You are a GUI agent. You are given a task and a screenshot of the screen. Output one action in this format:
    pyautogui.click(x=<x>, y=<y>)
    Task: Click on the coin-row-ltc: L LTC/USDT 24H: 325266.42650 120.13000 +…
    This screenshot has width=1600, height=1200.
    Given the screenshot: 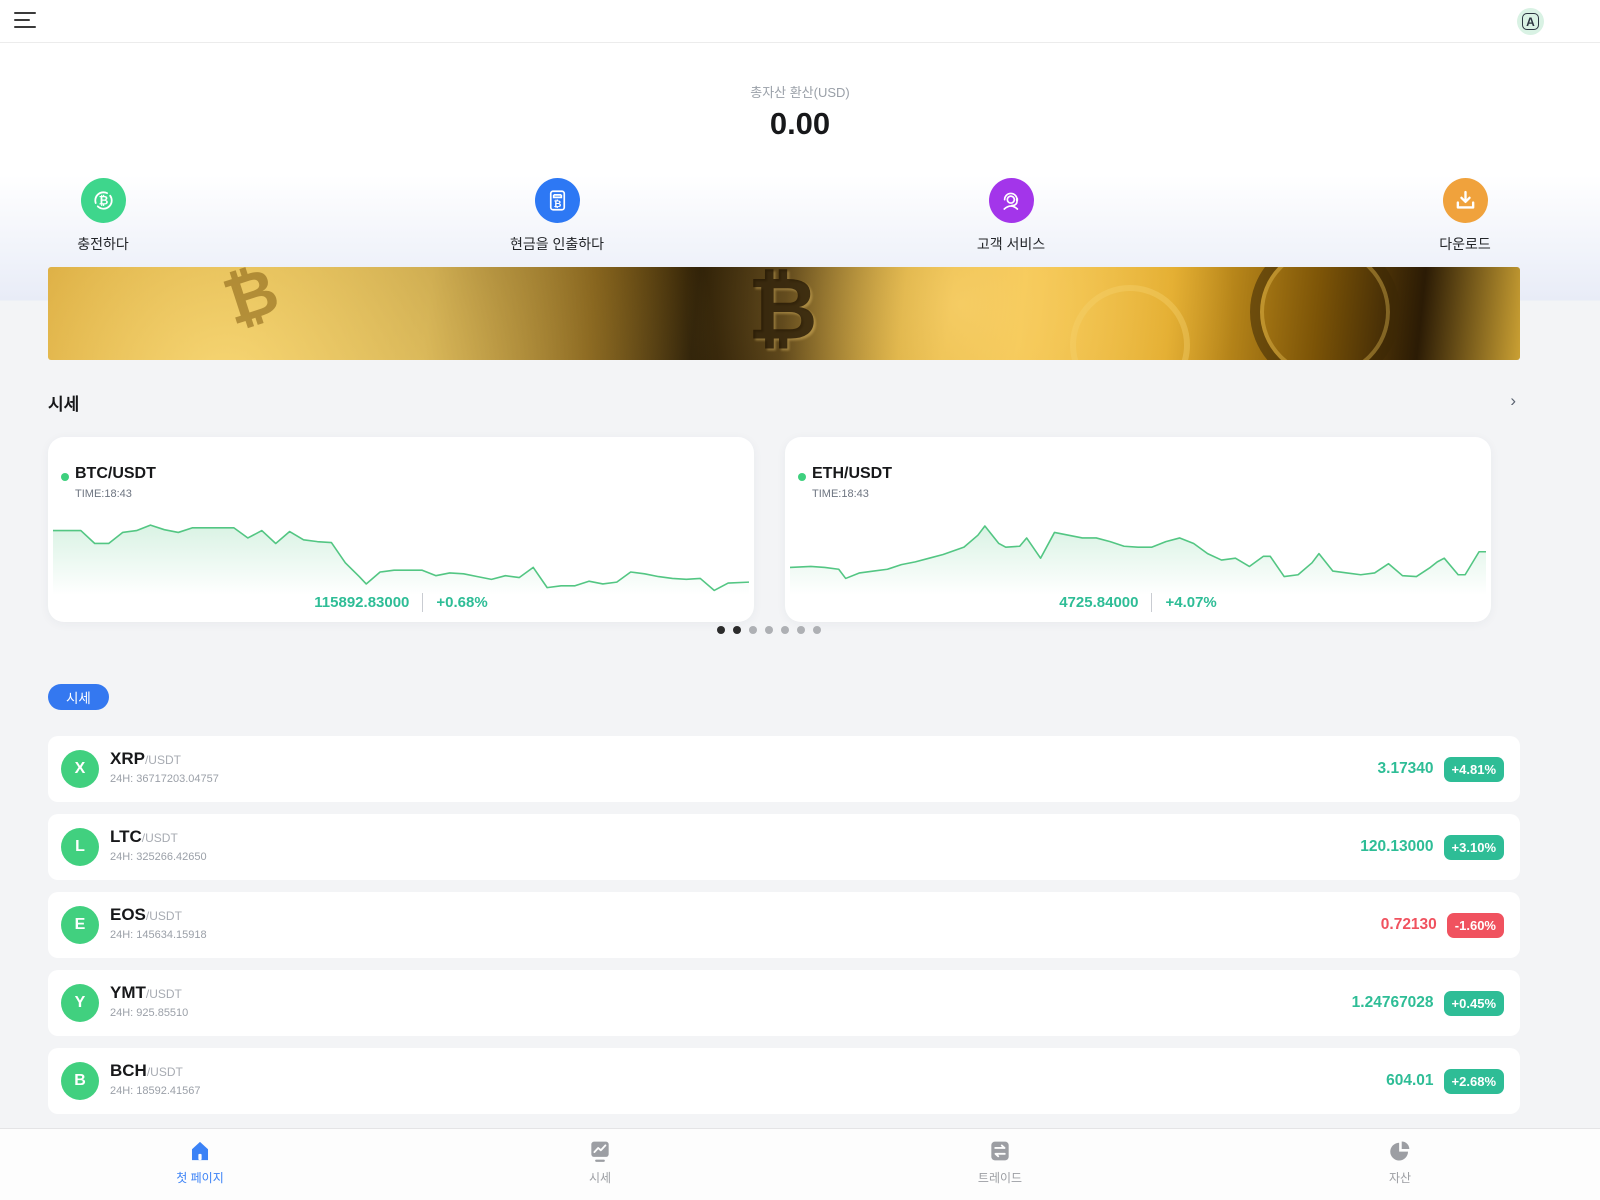 What is the action you would take?
    pyautogui.click(x=784, y=847)
    